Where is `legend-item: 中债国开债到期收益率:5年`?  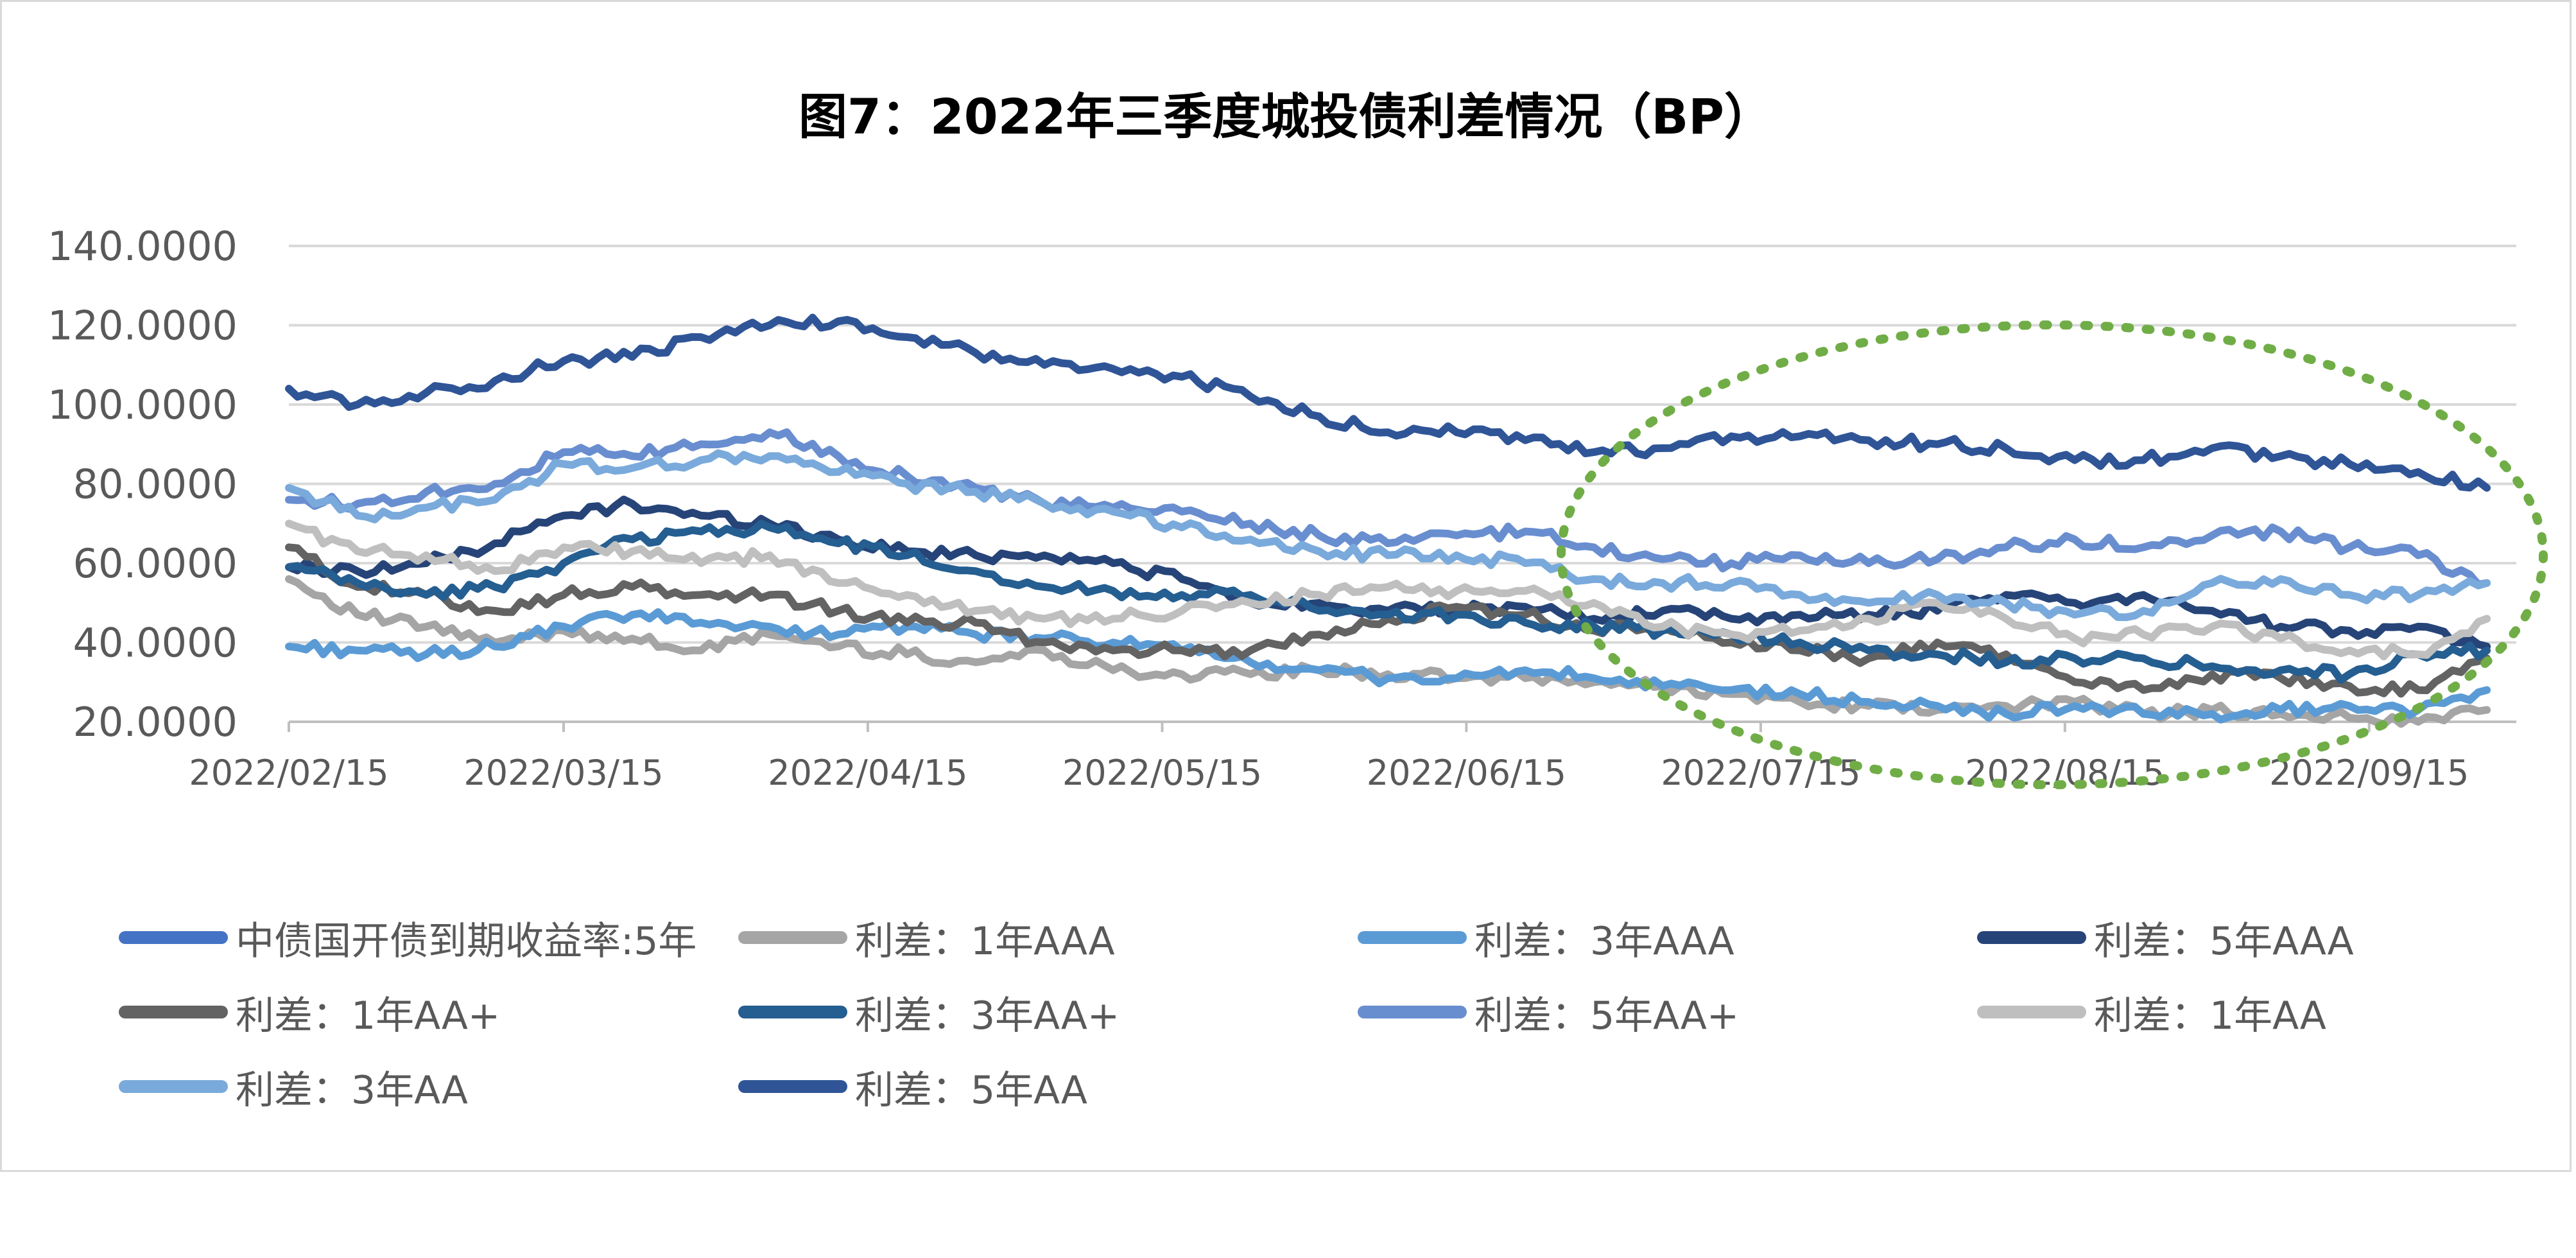
legend-item: 中债国开债到期收益率:5年 is located at coordinates (408, 938).